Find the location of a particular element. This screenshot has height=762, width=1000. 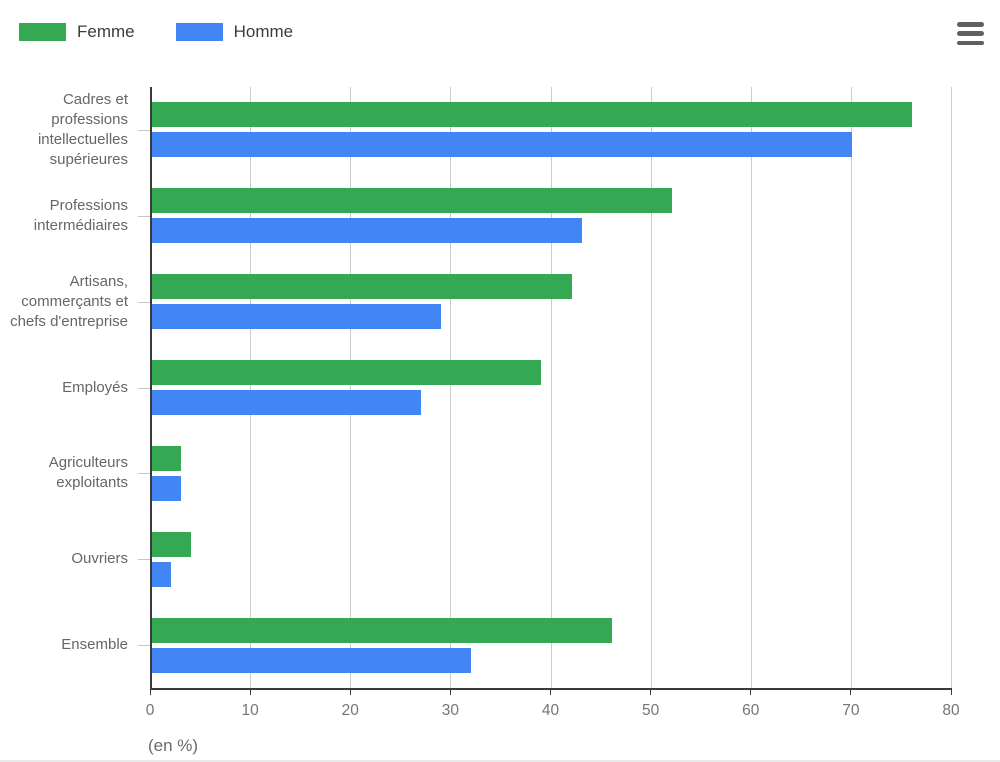

x-tick-label-70: 70 is located at coordinates (851, 710).